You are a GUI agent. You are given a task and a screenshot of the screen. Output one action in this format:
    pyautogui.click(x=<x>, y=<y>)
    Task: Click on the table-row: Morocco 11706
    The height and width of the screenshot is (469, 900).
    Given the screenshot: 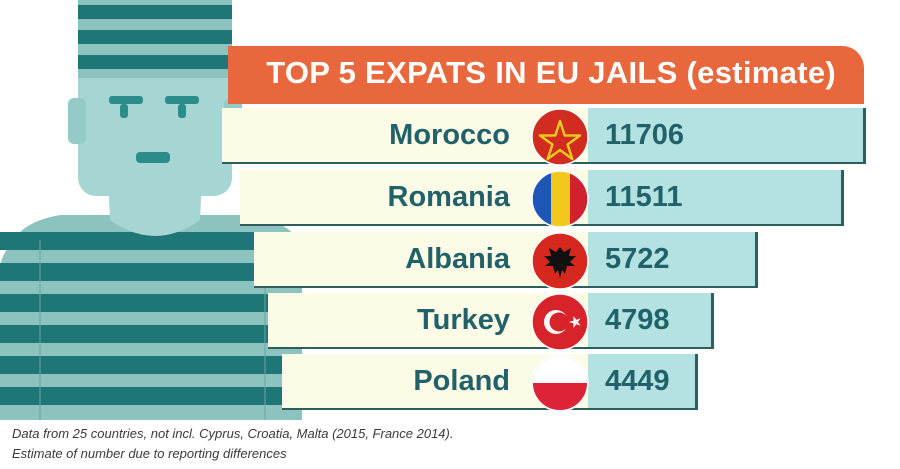 What is the action you would take?
    pyautogui.click(x=544, y=137)
    